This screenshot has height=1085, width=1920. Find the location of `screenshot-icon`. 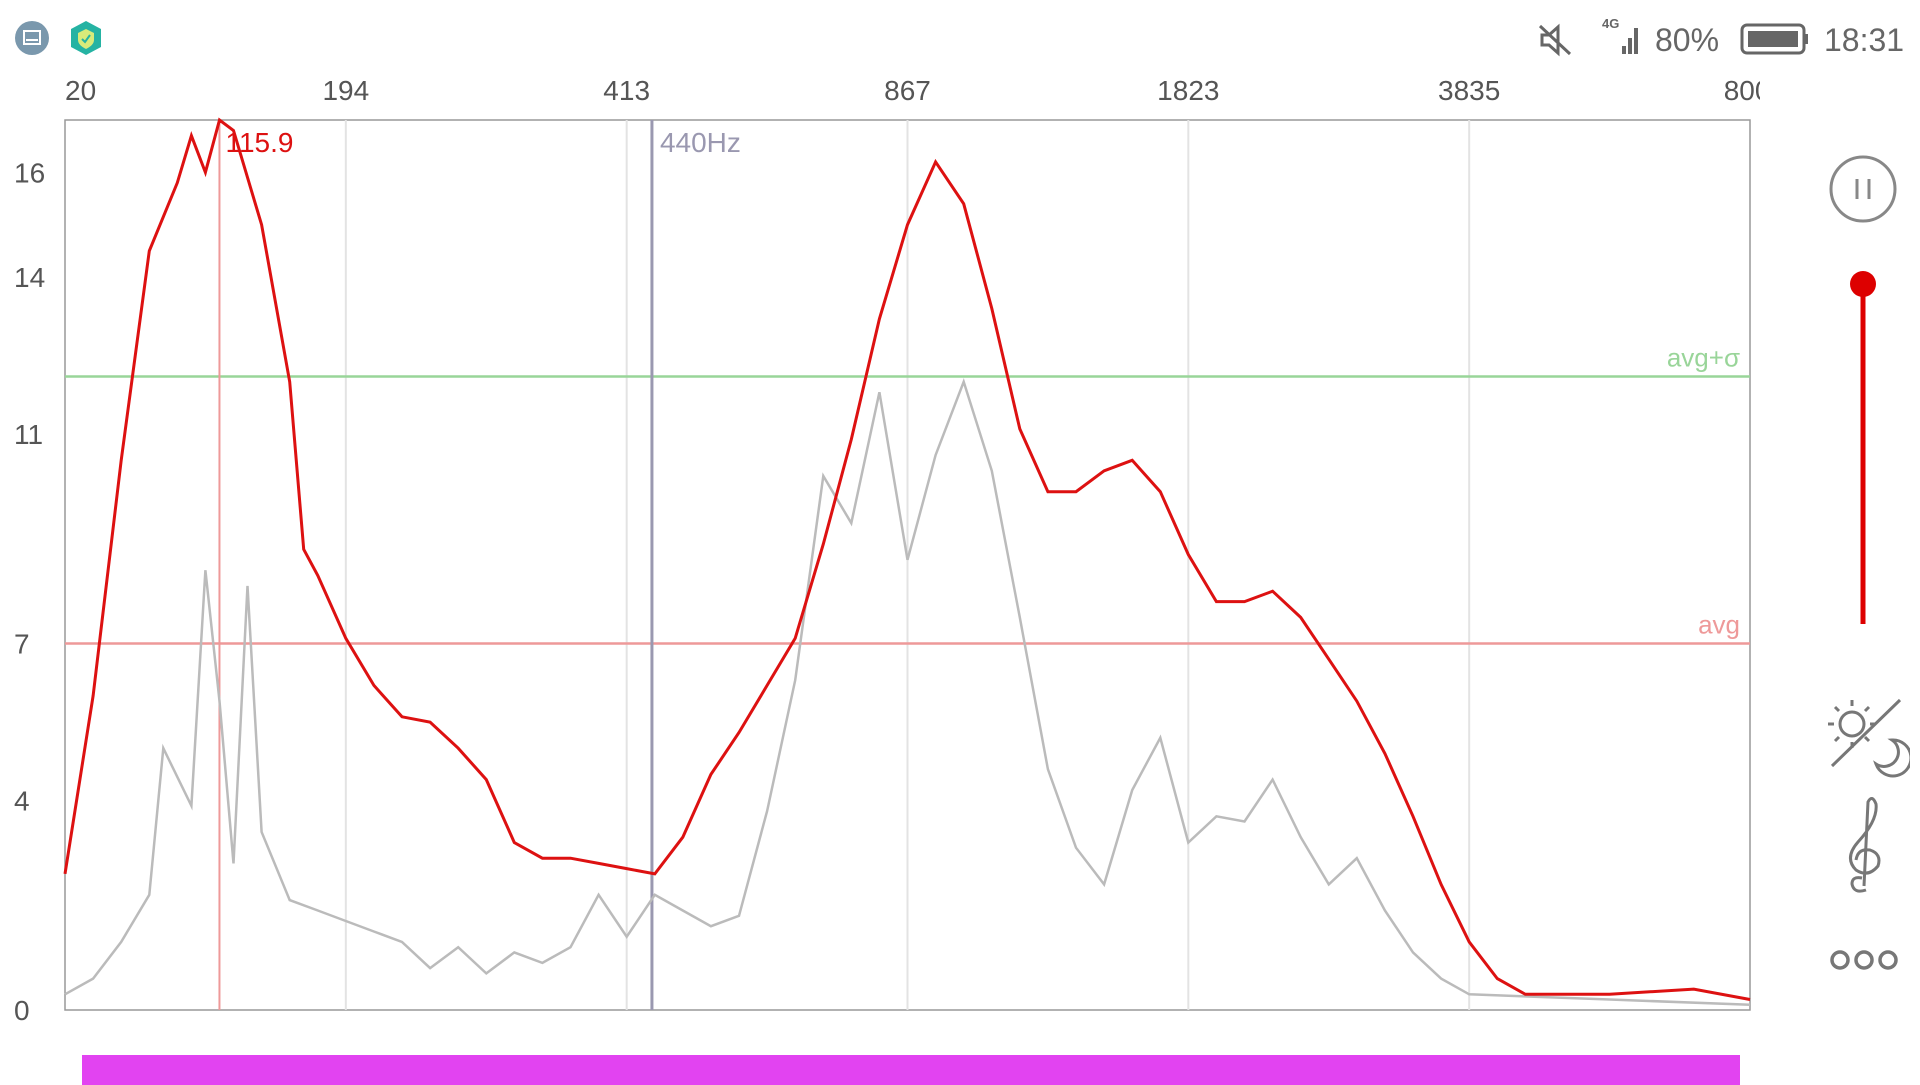

screenshot-icon is located at coordinates (32, 38).